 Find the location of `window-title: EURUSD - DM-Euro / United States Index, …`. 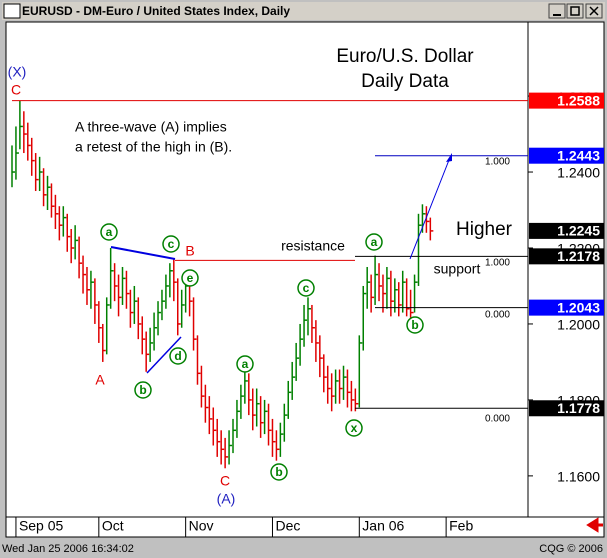

window-title: EURUSD - DM-Euro / United States Index, … is located at coordinates (156, 11).